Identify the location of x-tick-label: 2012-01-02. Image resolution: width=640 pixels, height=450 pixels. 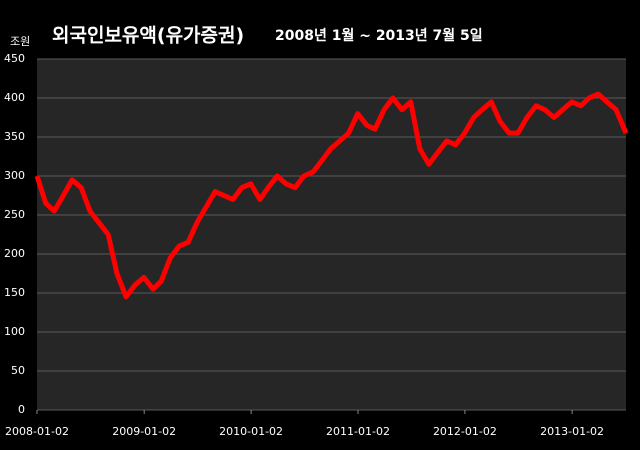
(465, 431).